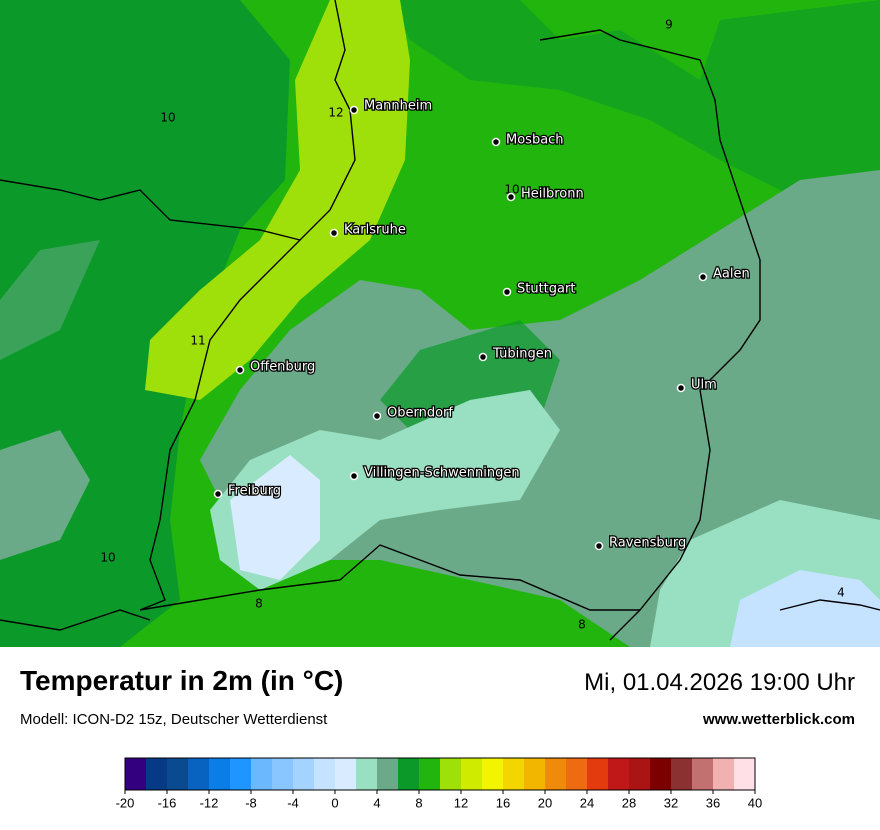 Image resolution: width=880 pixels, height=830 pixels. Describe the element at coordinates (546, 289) in the screenshot. I see `city-label: Stuttgart` at that location.